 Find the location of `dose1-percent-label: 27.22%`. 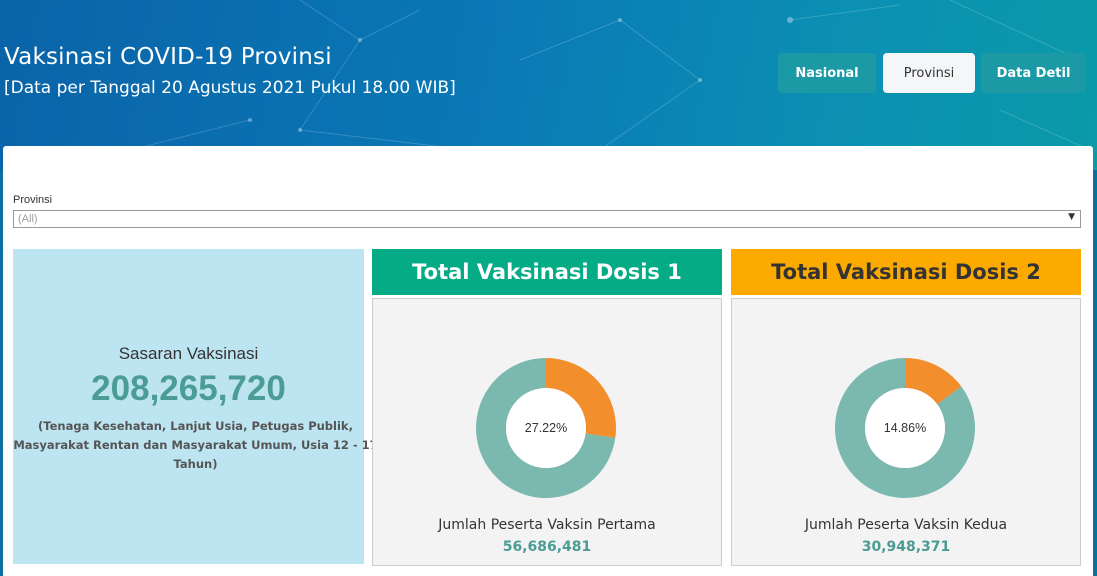

dose1-percent-label: 27.22% is located at coordinates (546, 428).